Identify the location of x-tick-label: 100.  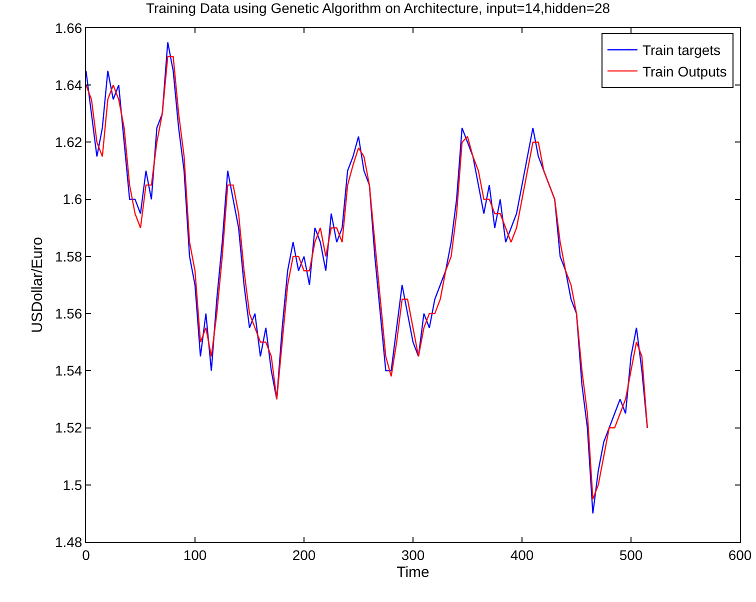
(195, 554).